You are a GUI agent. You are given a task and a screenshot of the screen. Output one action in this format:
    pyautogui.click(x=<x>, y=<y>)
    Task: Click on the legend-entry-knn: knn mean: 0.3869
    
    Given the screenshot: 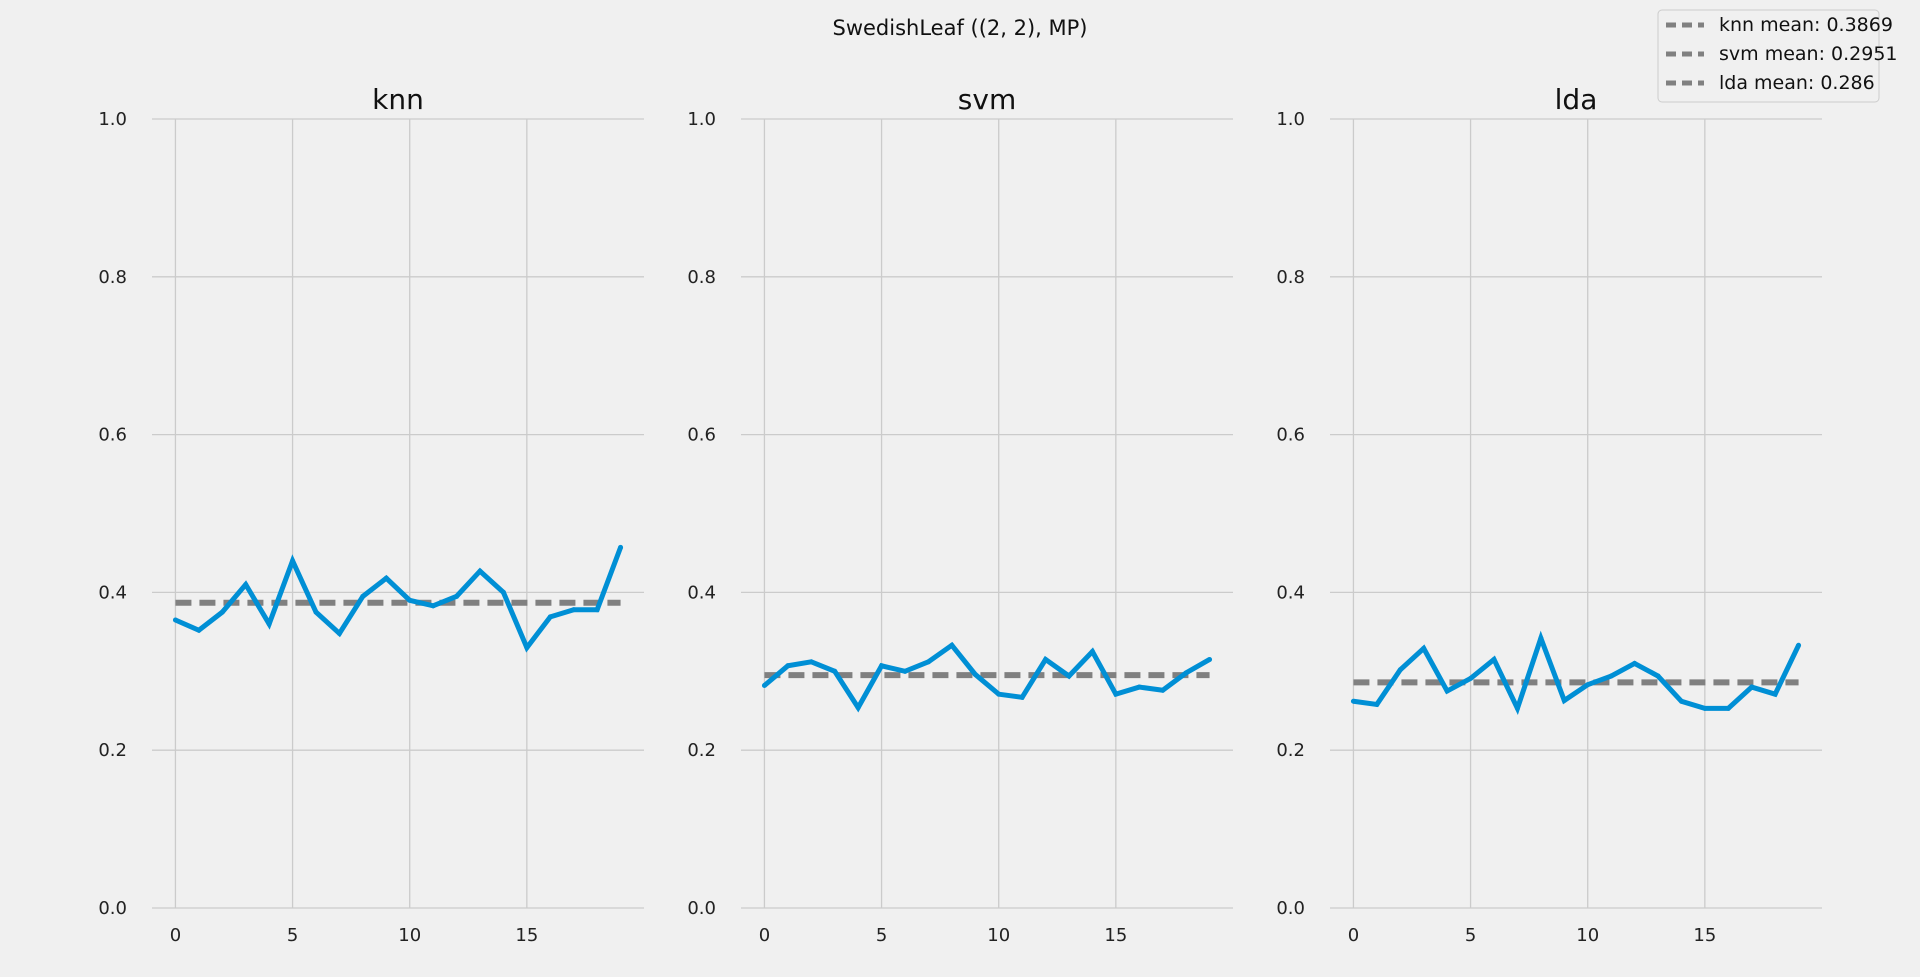 What is the action you would take?
    pyautogui.click(x=1806, y=25)
    